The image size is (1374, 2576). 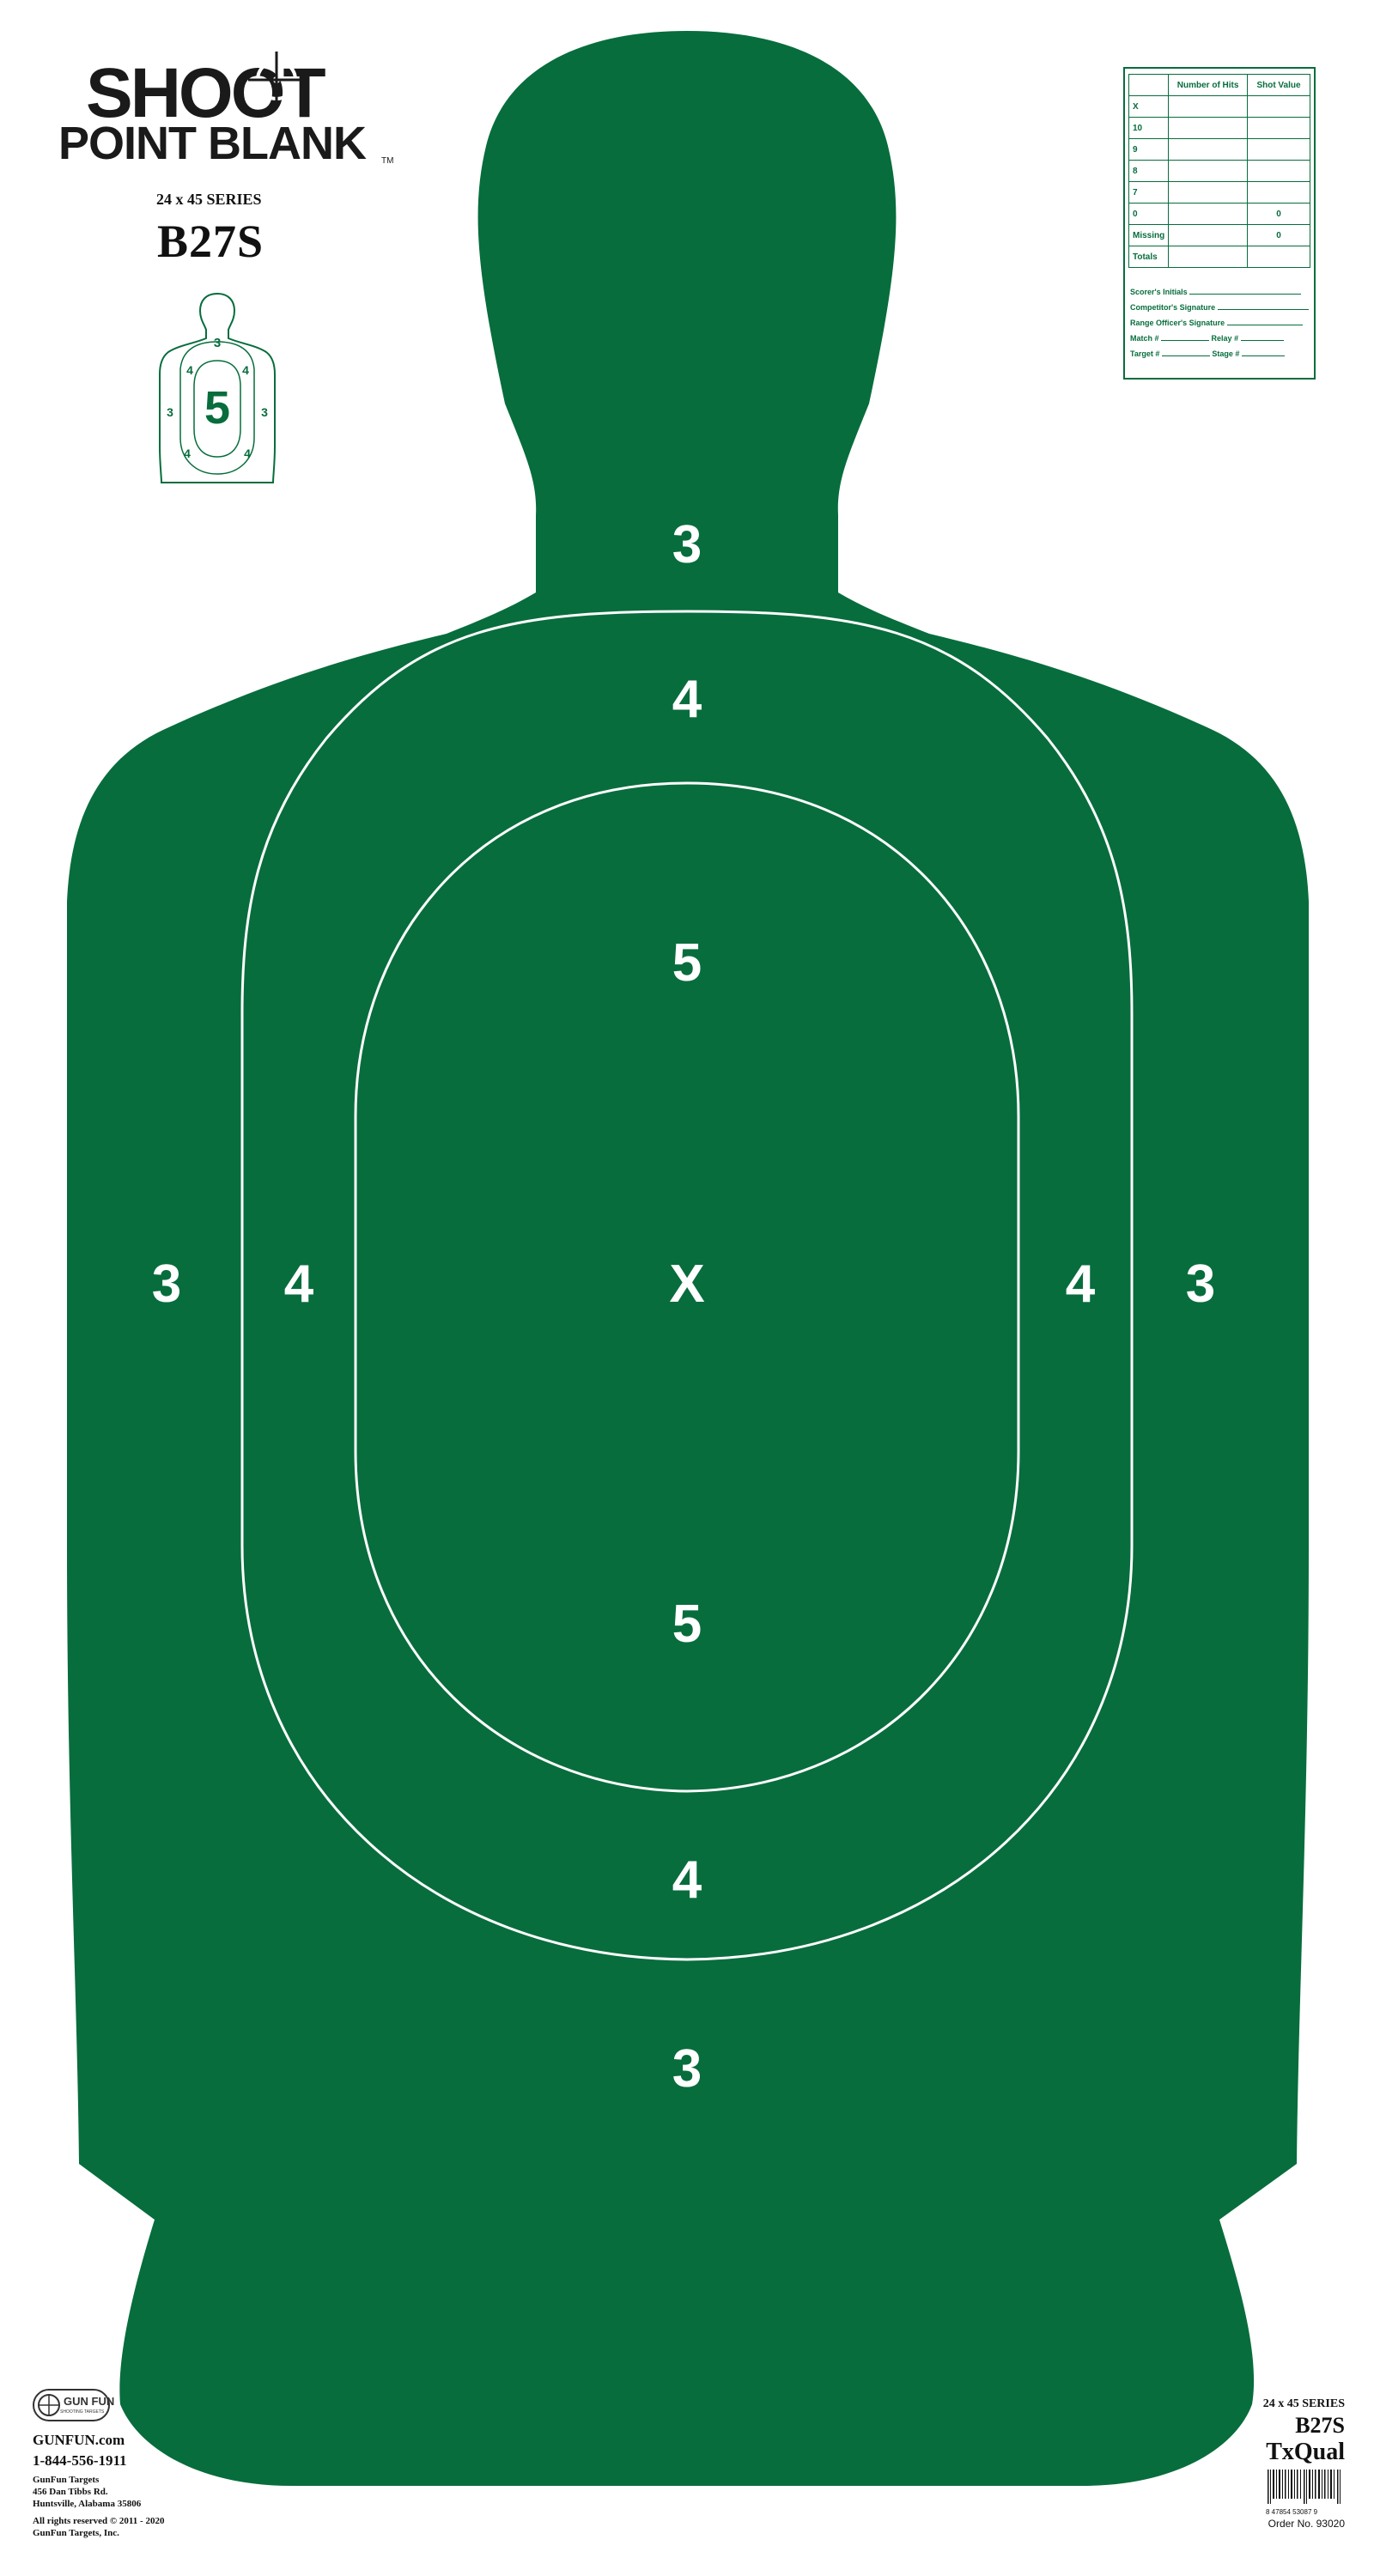 What do you see at coordinates (1144, 338) in the screenshot?
I see `match-label: Match #` at bounding box center [1144, 338].